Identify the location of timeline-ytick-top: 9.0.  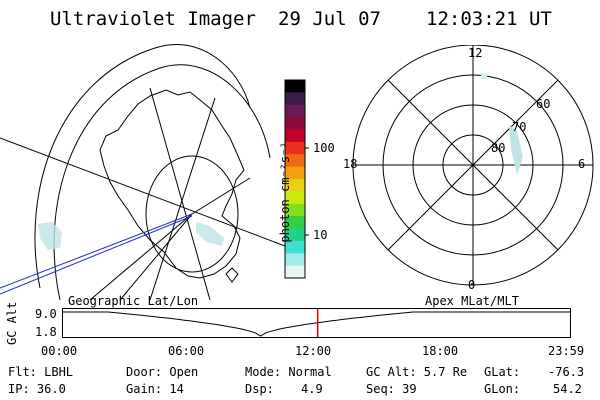
(46, 314).